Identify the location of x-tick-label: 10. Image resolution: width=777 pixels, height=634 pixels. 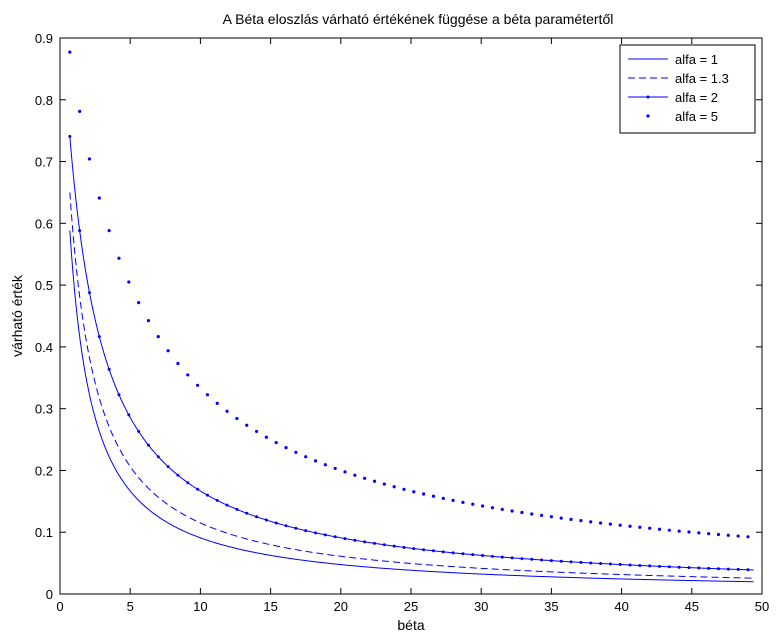
(200, 606).